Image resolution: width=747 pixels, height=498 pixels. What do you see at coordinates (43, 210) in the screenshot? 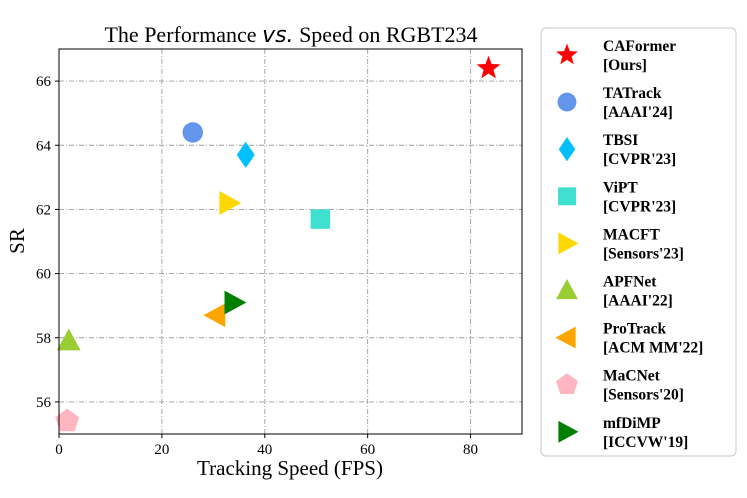
I see `y-tick-label: 62` at bounding box center [43, 210].